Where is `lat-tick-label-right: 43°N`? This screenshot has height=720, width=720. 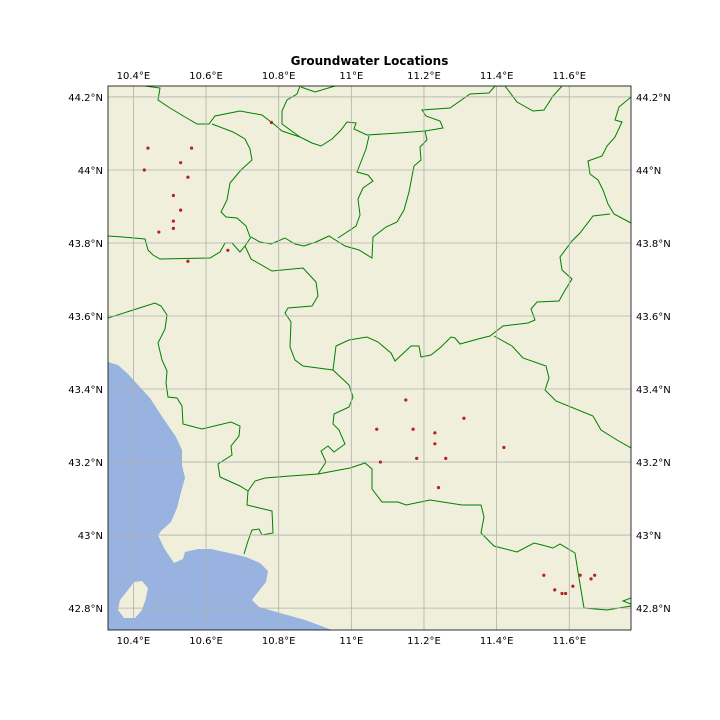 lat-tick-label-right: 43°N is located at coordinates (648, 536).